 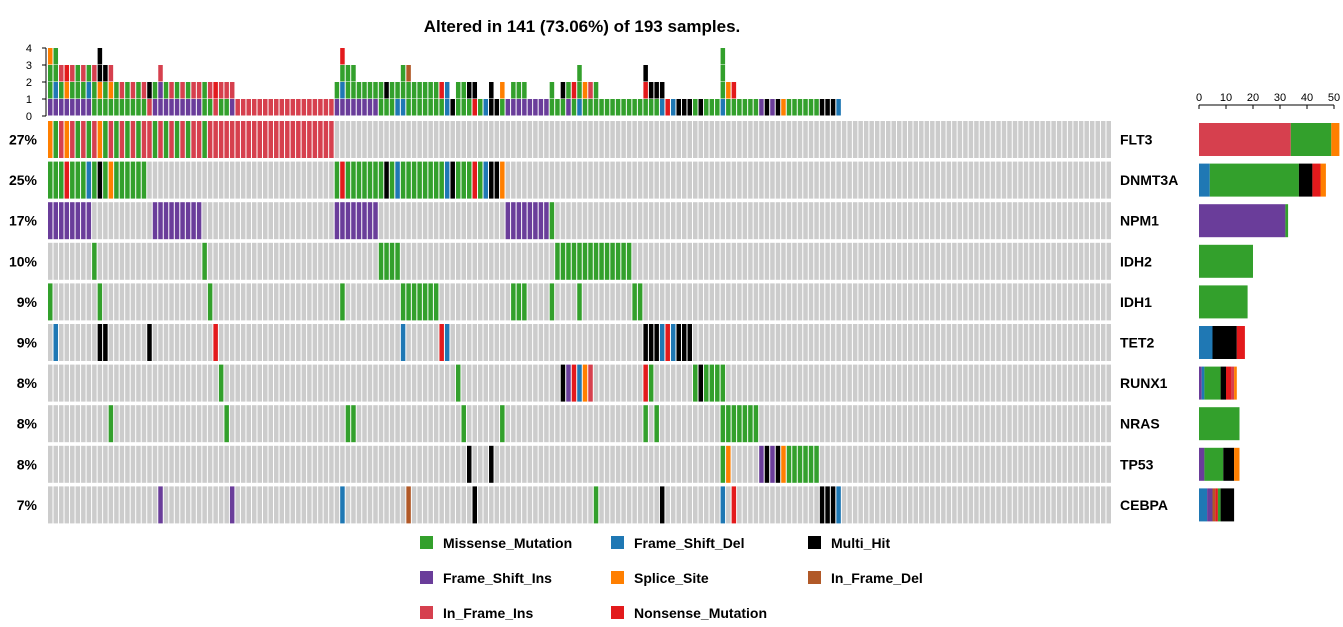 I want to click on top-axis-label-1: 1, so click(x=29, y=100).